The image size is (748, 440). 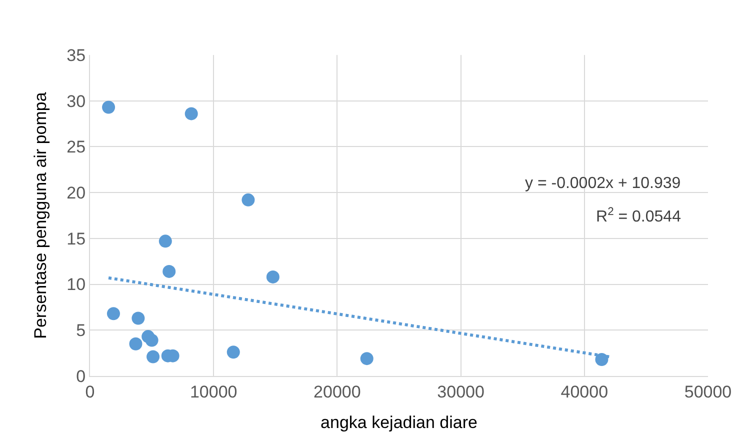 What do you see at coordinates (603, 183) in the screenshot?
I see `annotation: y = -0.0002x + 10.939` at bounding box center [603, 183].